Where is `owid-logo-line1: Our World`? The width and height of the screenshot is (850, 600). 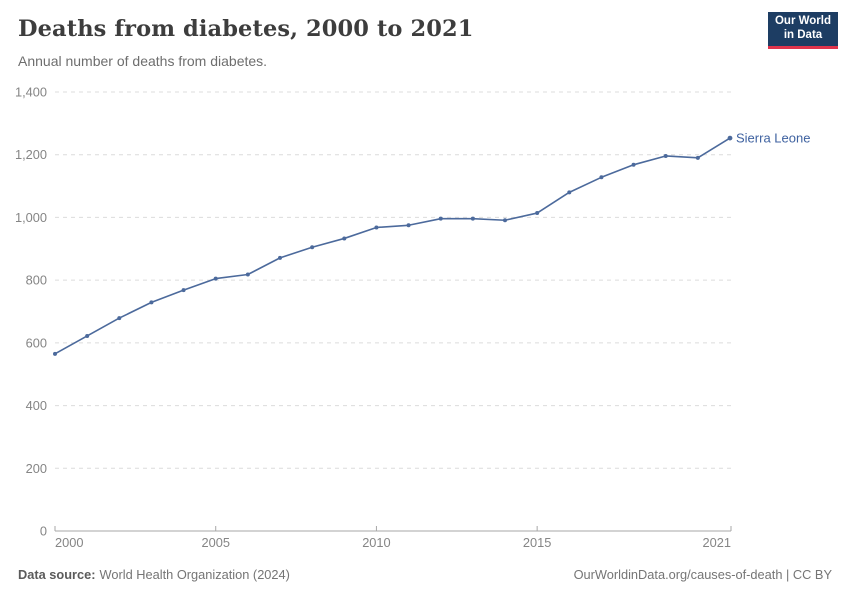 owid-logo-line1: Our World is located at coordinates (802, 21).